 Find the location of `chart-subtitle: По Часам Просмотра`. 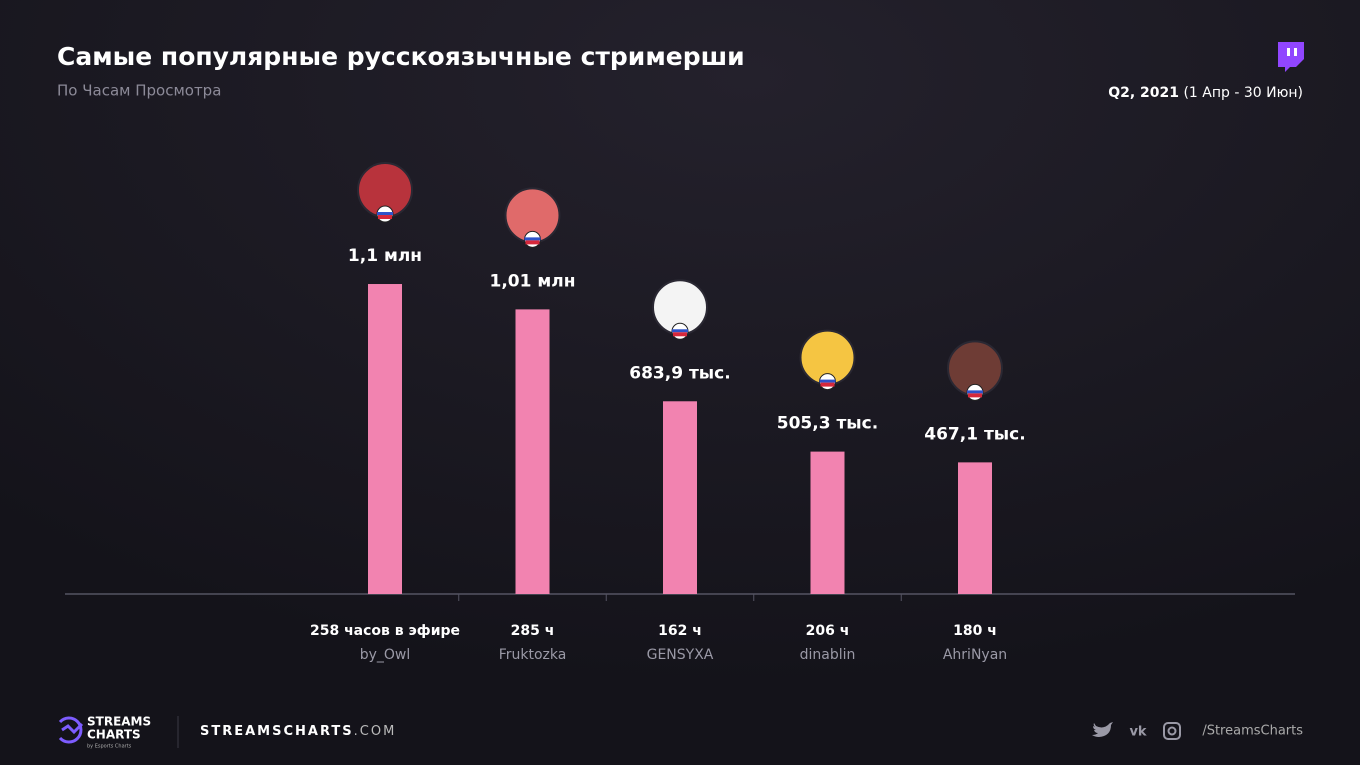

chart-subtitle: По Часам Просмотра is located at coordinates (139, 91).